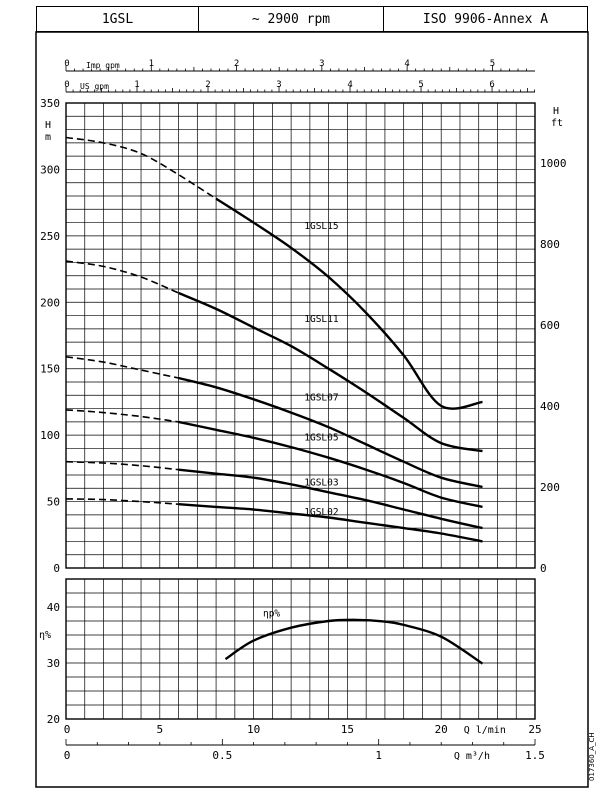 The image size is (600, 796). I want to click on head-ft-tick-label: 200, so click(550, 487).